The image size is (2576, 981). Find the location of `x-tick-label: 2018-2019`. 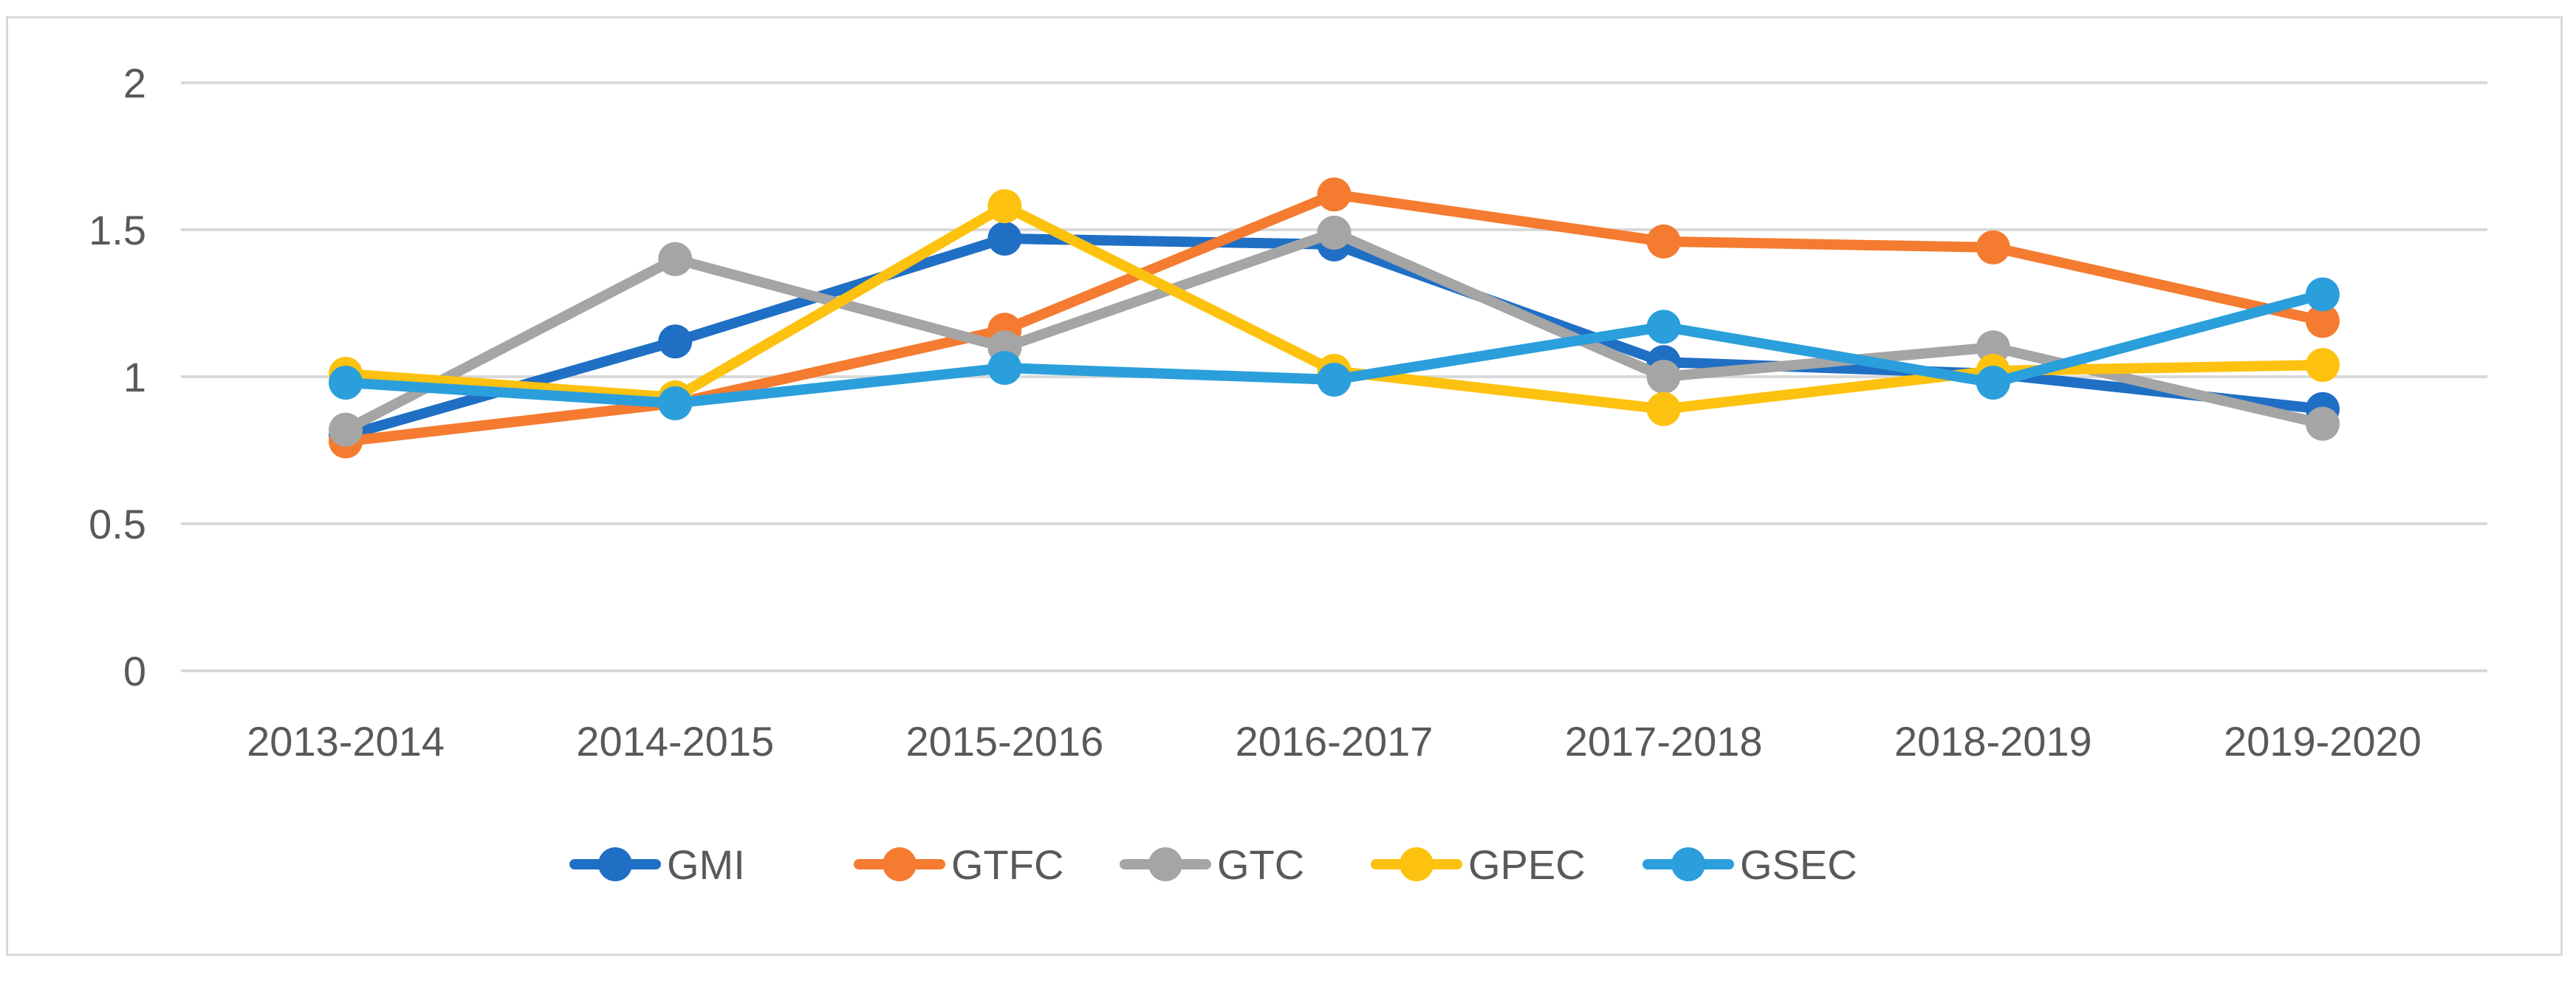

x-tick-label: 2018-2019 is located at coordinates (1993, 741).